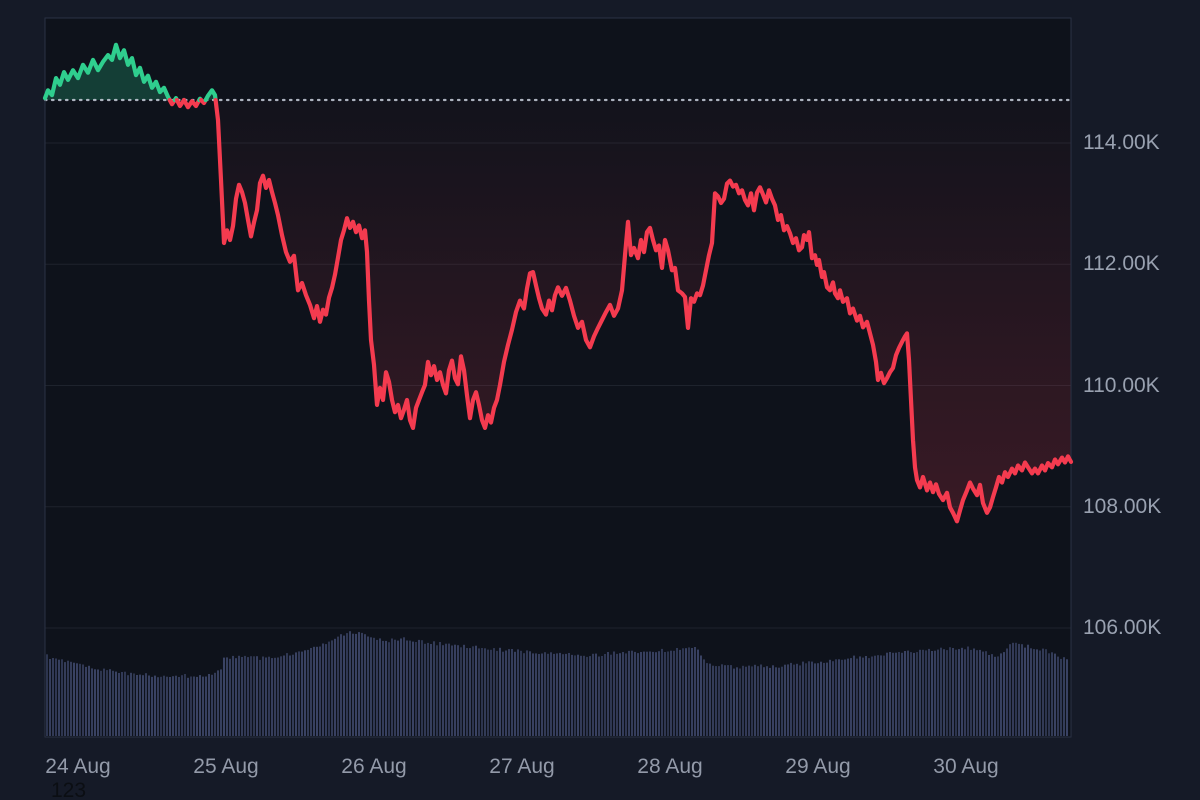 The image size is (1200, 800). I want to click on y-axis-label: 114.00K, so click(1121, 142).